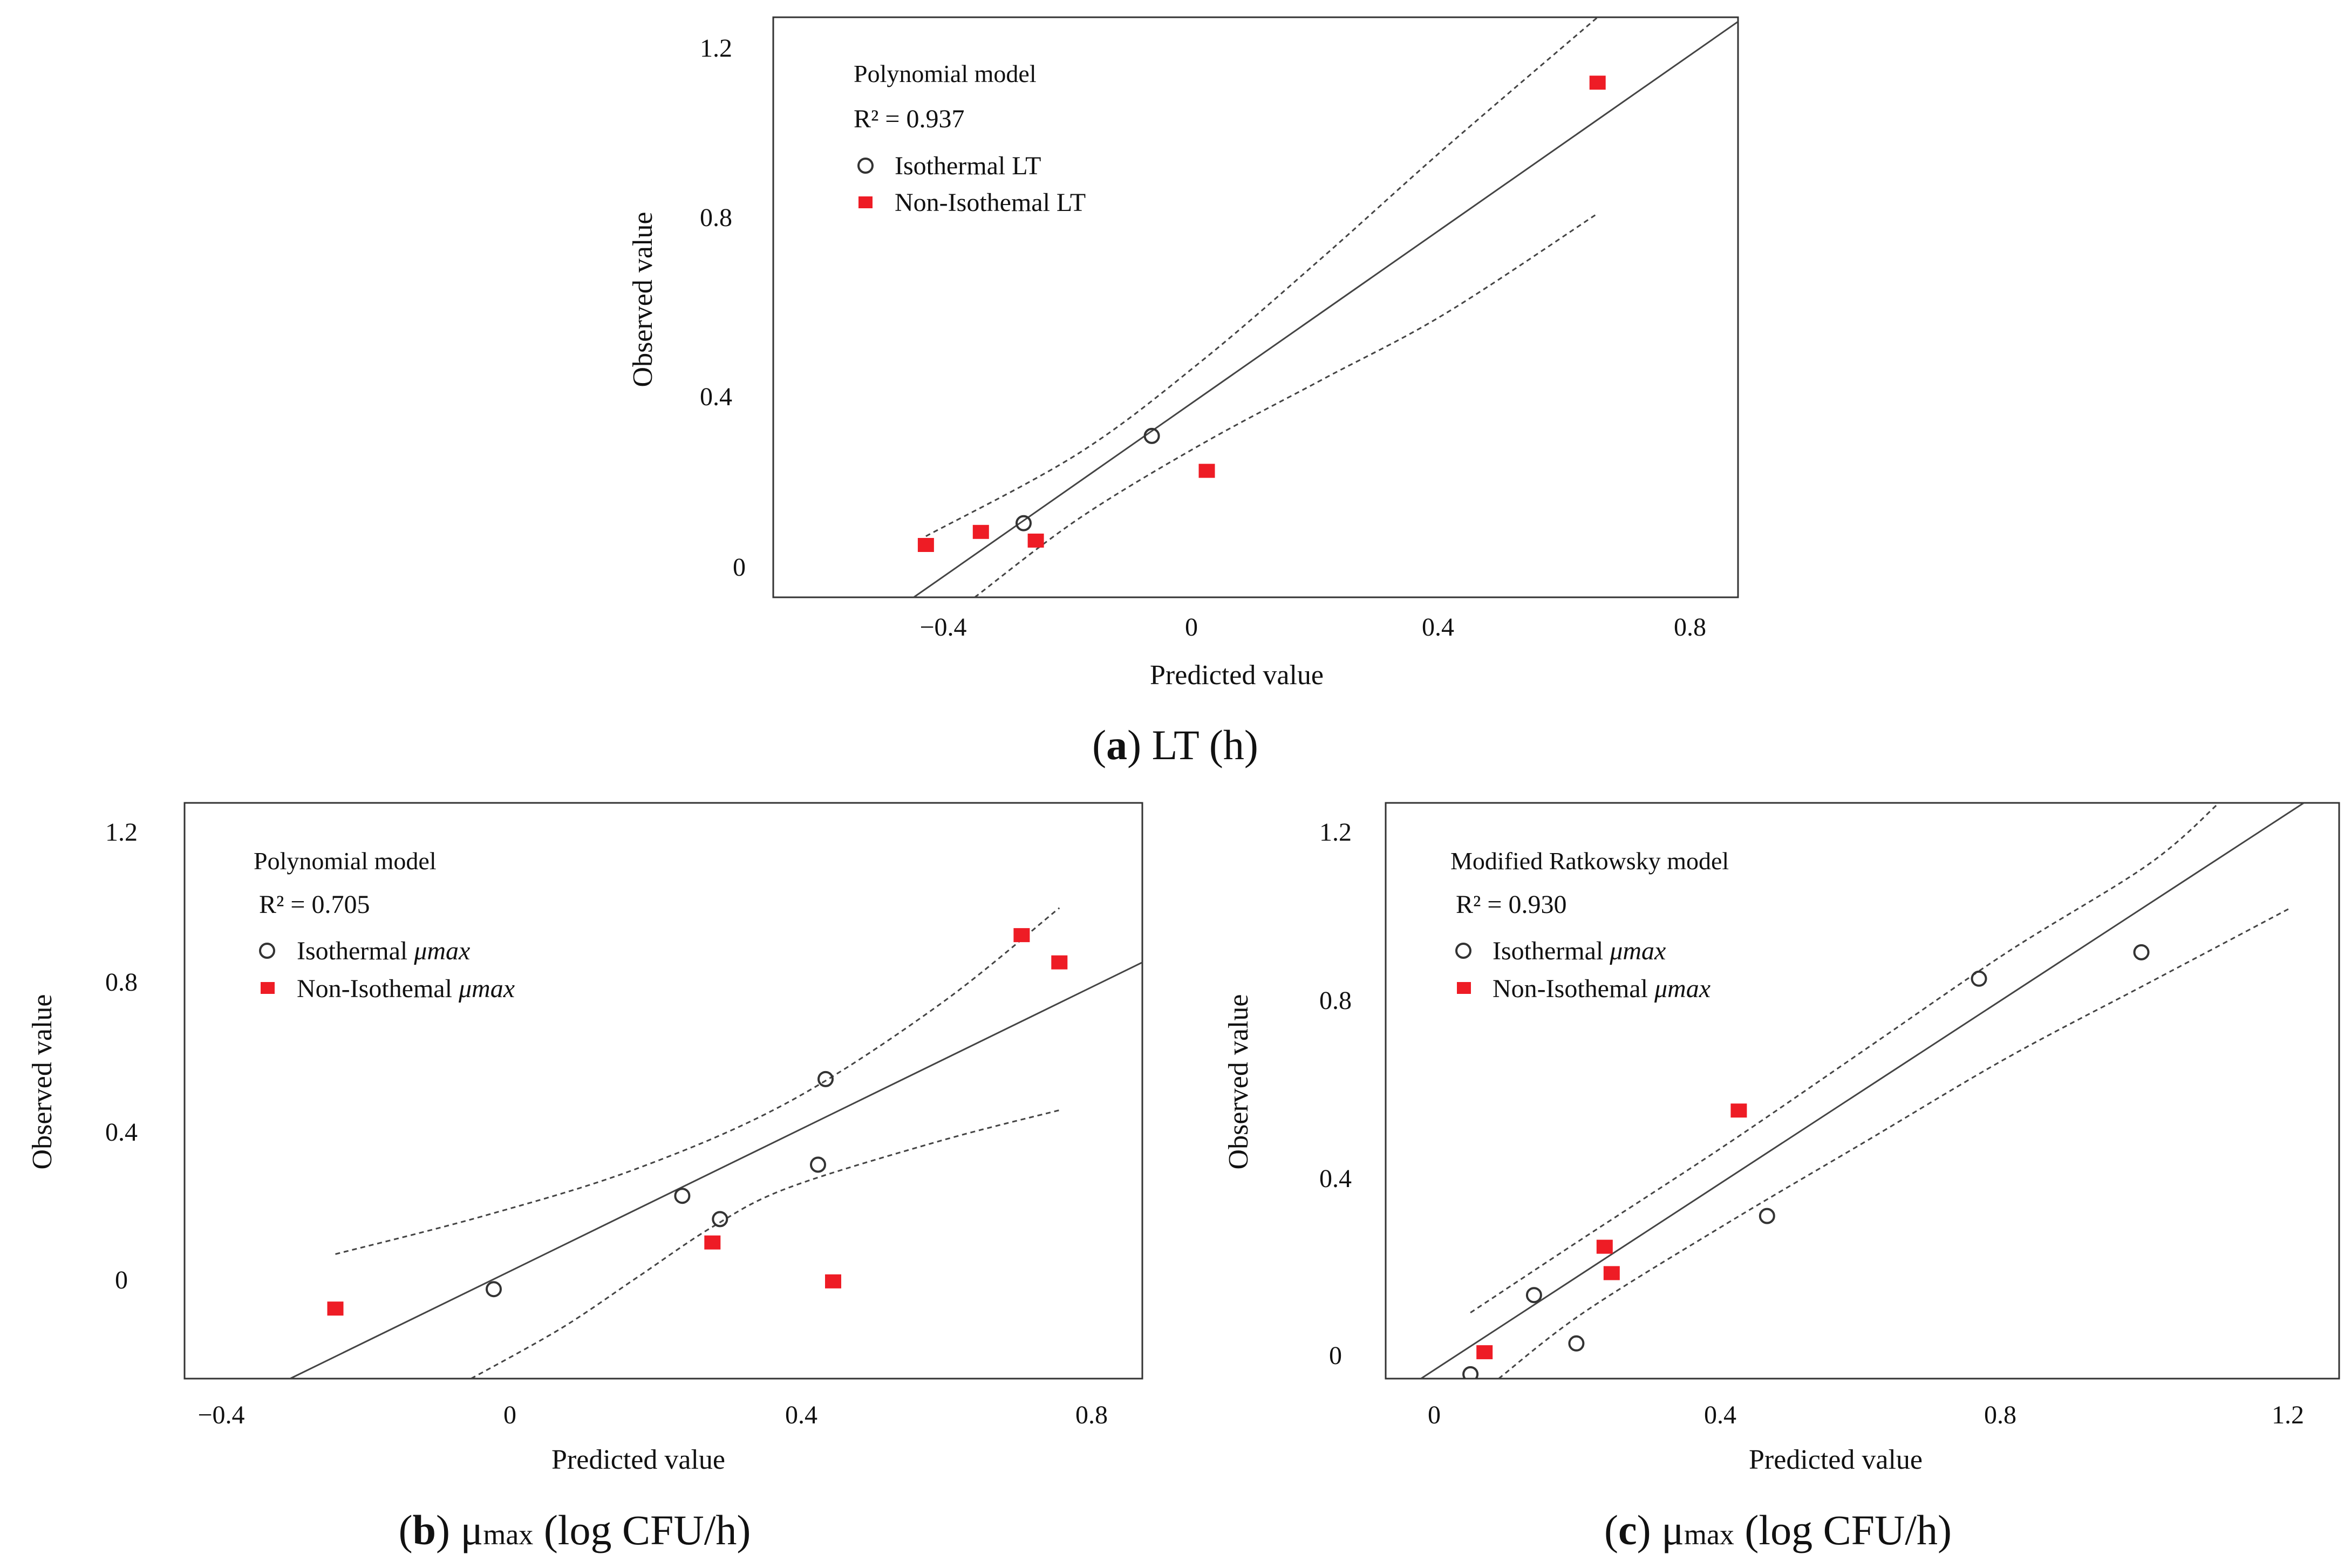 The width and height of the screenshot is (2351, 1568). I want to click on panel-a-ytick: 0, so click(739, 567).